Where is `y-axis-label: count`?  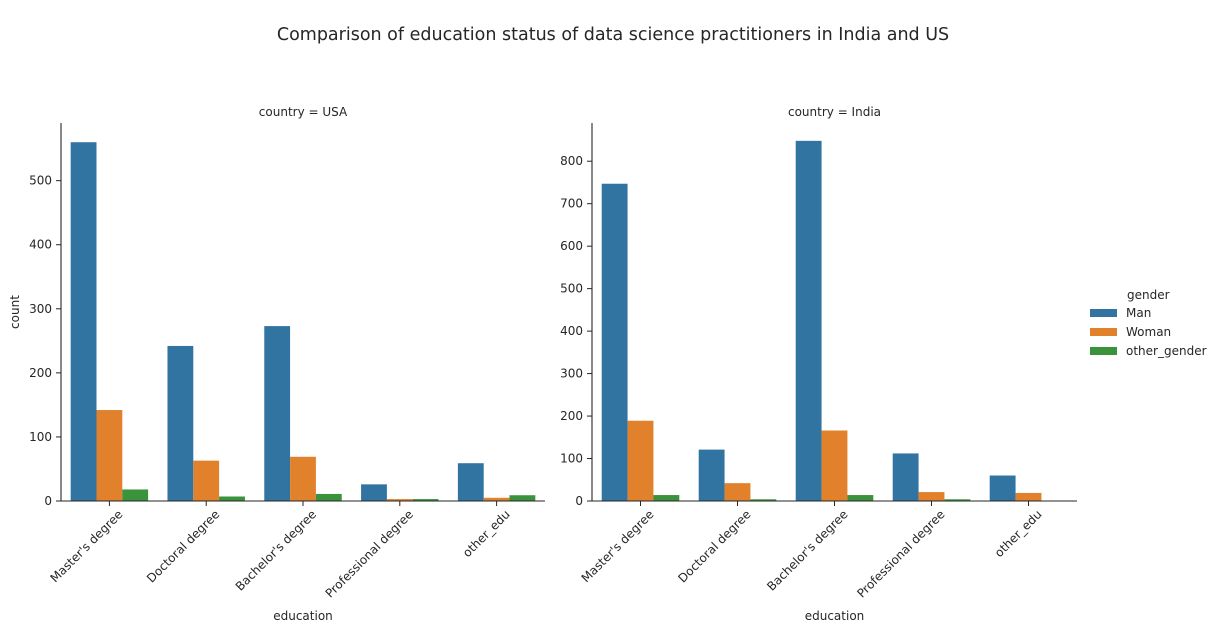
y-axis-label: count is located at coordinates (15, 312).